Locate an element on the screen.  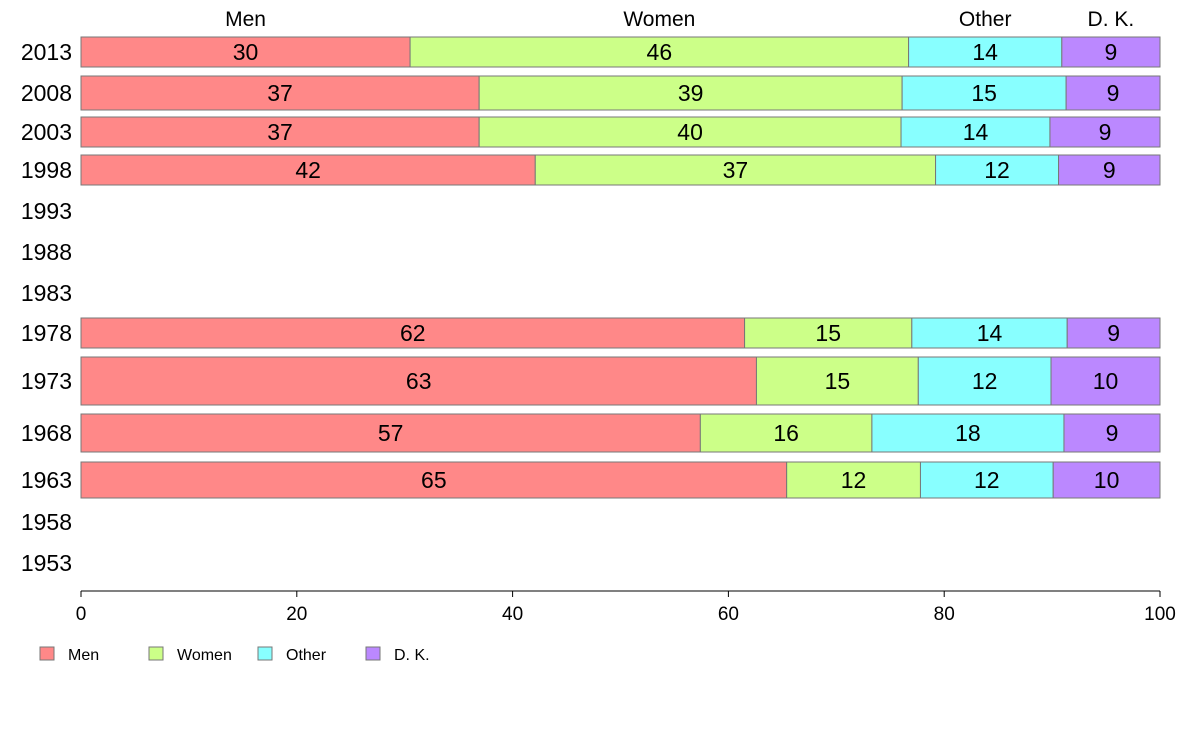
column-header-2: Women is located at coordinates (659, 19).